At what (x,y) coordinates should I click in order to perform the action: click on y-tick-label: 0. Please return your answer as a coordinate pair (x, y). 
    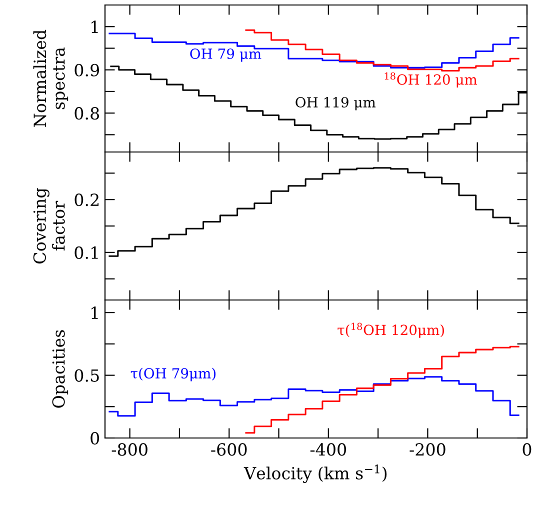
    Looking at the image, I should click on (95, 438).